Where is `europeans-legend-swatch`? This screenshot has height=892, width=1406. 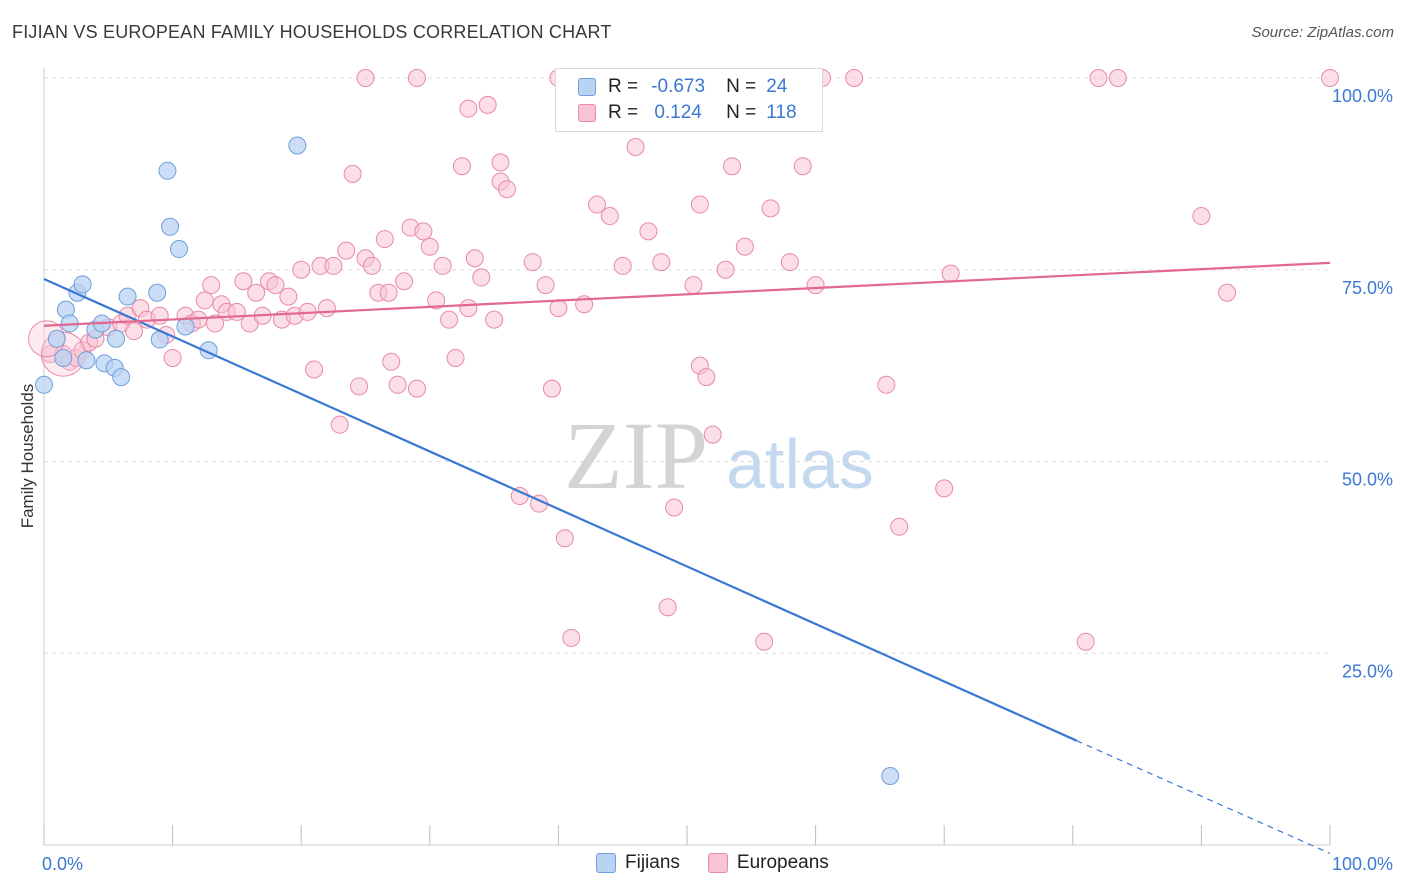
europeans-legend-swatch is located at coordinates (717, 863).